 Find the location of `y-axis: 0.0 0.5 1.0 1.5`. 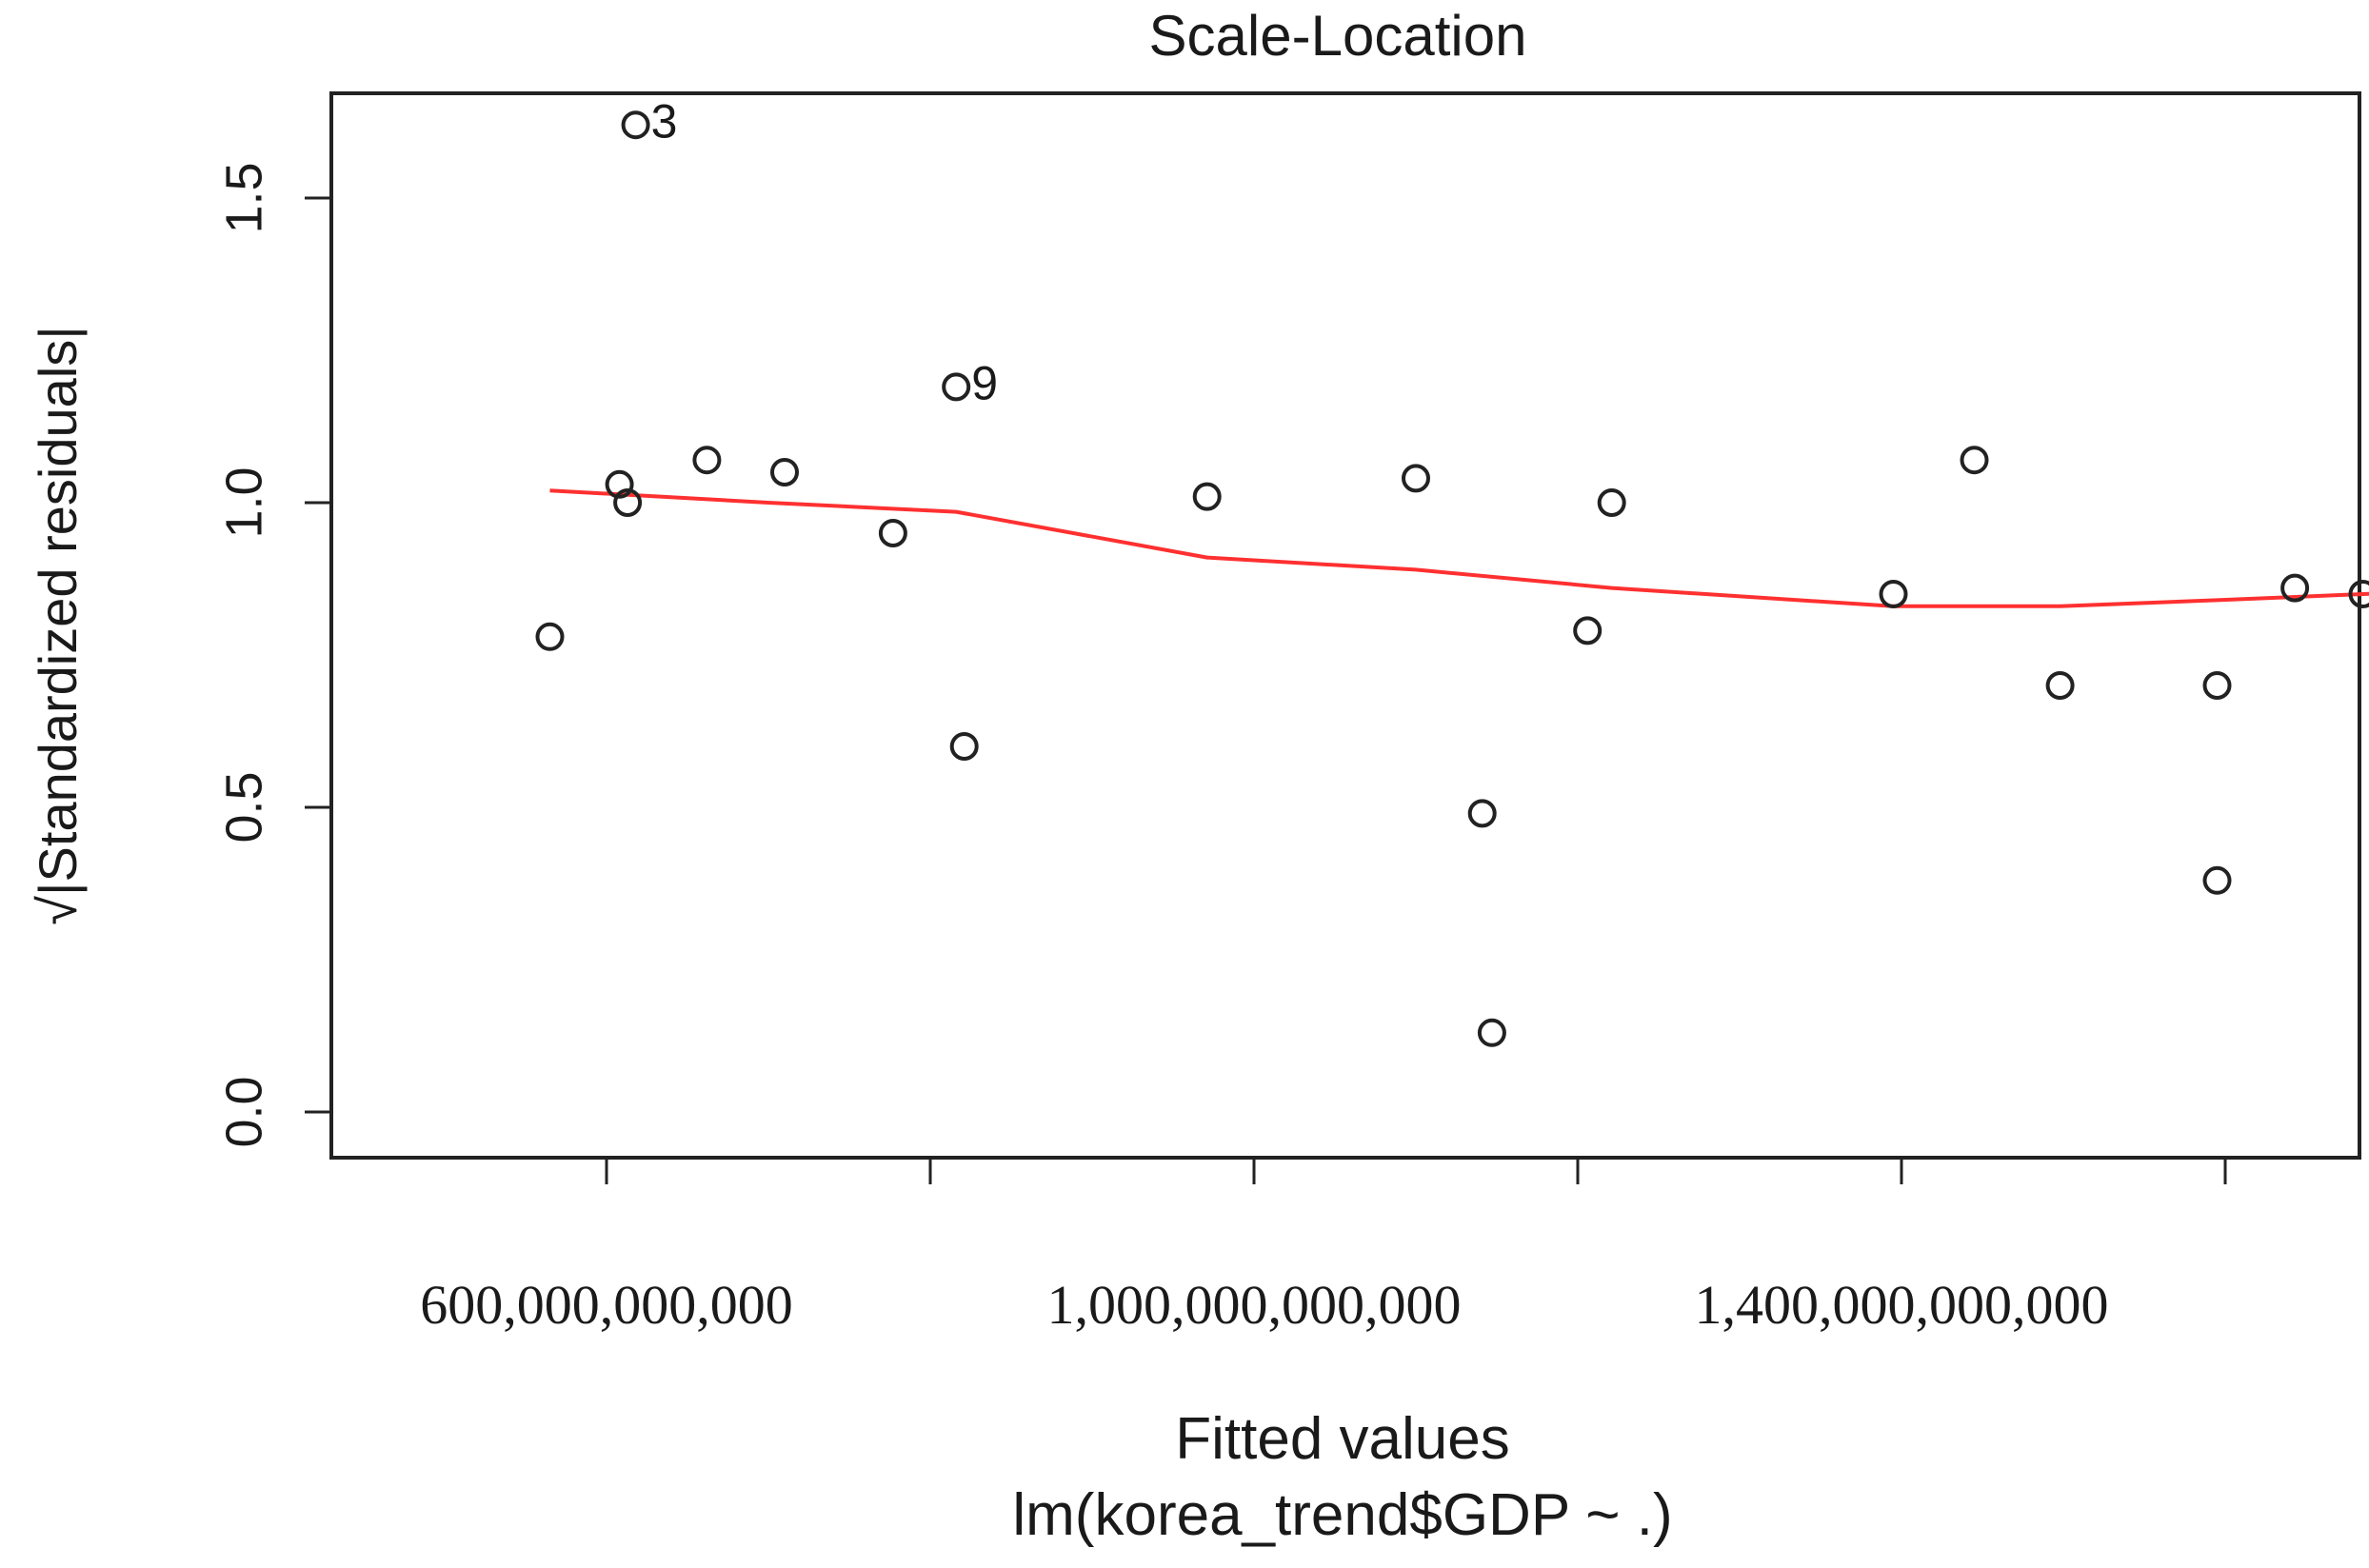

y-axis: 0.0 0.5 1.0 1.5 is located at coordinates (274, 655).